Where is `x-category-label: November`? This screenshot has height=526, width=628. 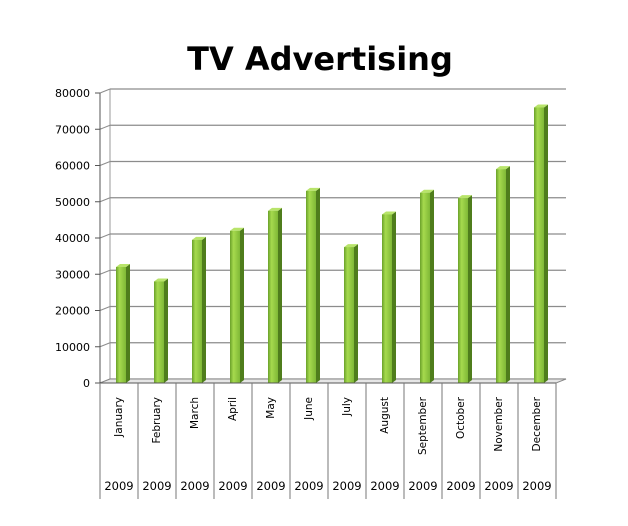 x-category-label: November is located at coordinates (499, 423).